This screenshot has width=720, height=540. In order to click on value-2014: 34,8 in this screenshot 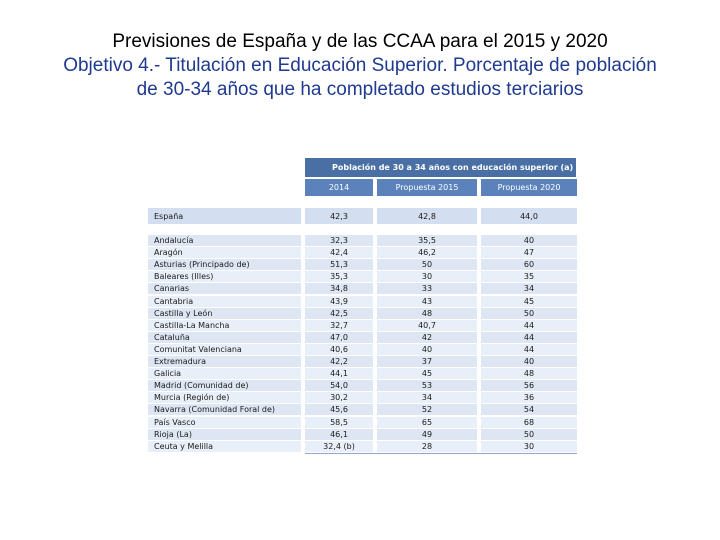, I will do `click(339, 289)`.